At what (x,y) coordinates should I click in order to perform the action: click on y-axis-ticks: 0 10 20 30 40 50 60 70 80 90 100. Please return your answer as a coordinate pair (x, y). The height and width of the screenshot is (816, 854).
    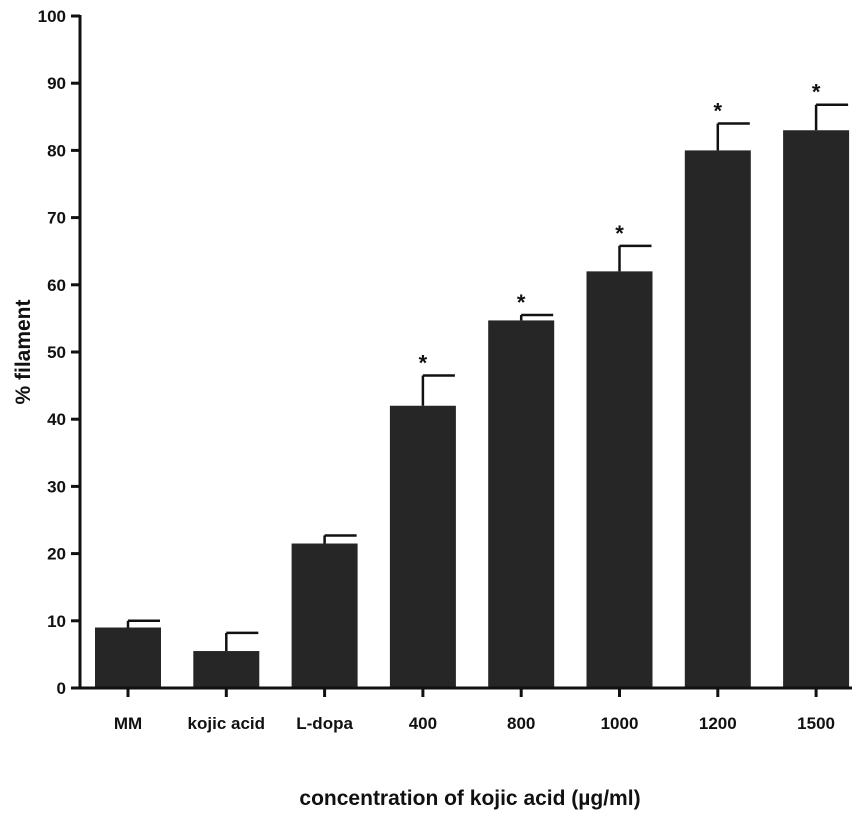
    Looking at the image, I should click on (59, 352).